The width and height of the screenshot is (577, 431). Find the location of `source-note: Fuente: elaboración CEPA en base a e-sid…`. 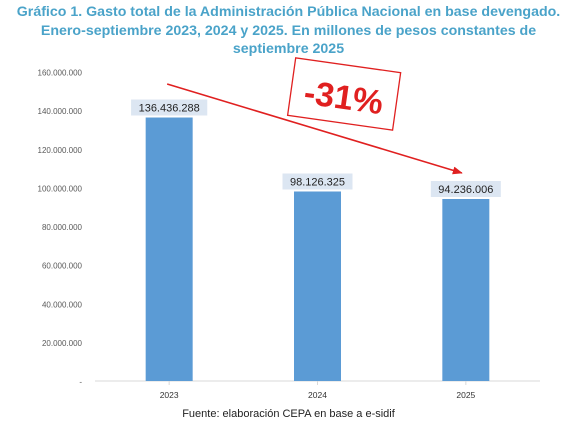

source-note: Fuente: elaboración CEPA en base a e-sid… is located at coordinates (288, 414).